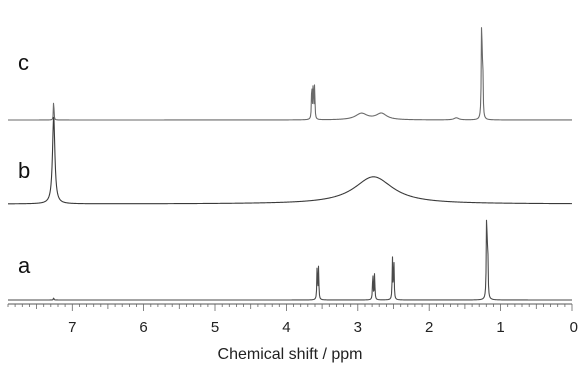 The image size is (579, 367). Describe the element at coordinates (500, 327) in the screenshot. I see `x-tick-label: 1` at that location.